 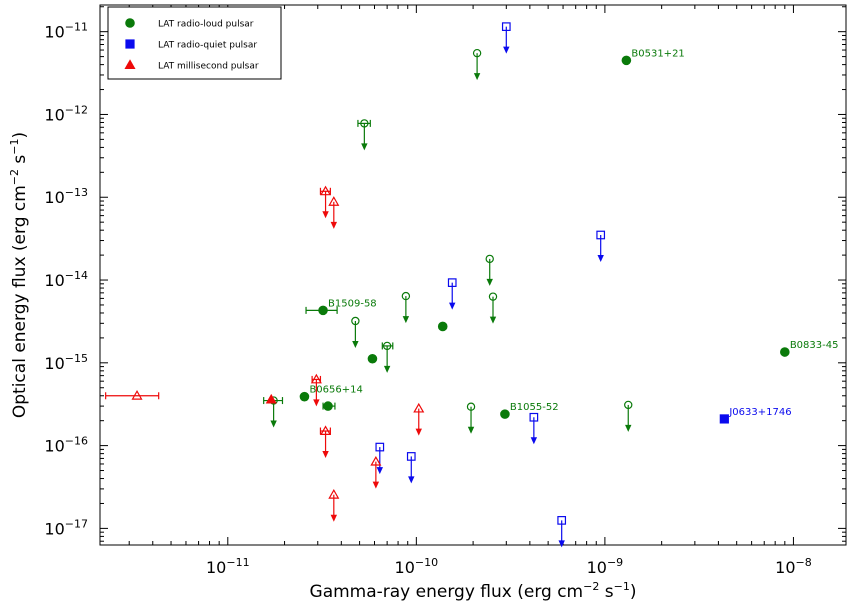 I want to click on data-point: B1055-52, so click(x=529, y=410).